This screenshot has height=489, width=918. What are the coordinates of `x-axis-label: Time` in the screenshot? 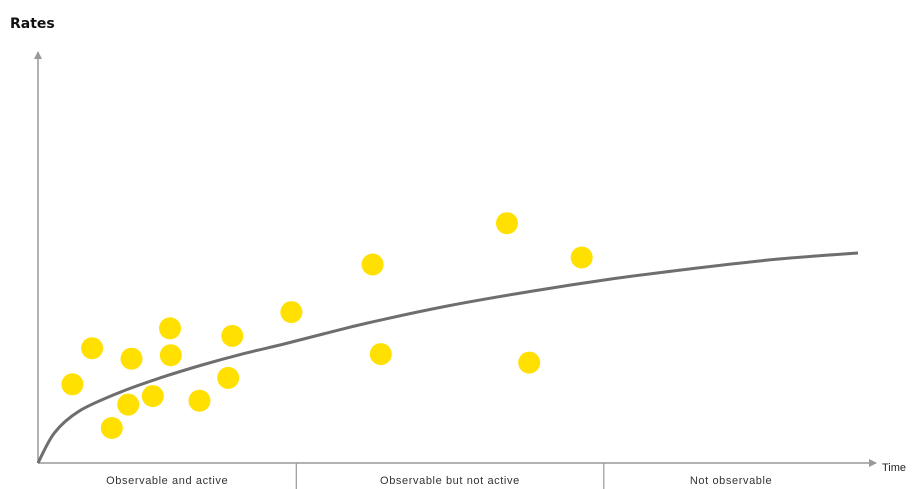 It's located at (894, 468).